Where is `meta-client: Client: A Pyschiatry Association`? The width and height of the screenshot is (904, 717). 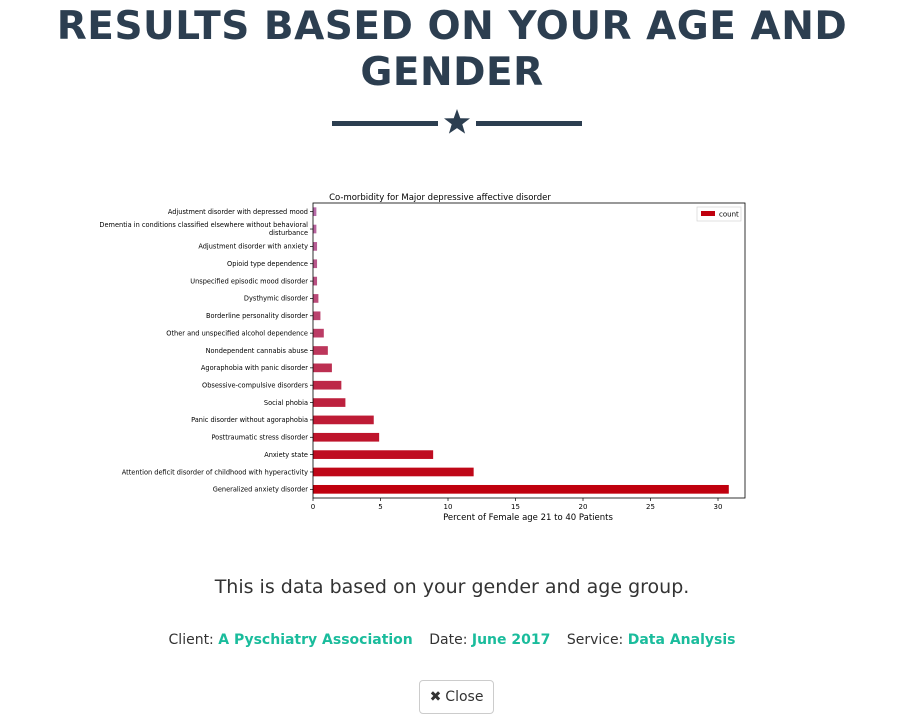 meta-client: Client: A Pyschiatry Association is located at coordinates (293, 640).